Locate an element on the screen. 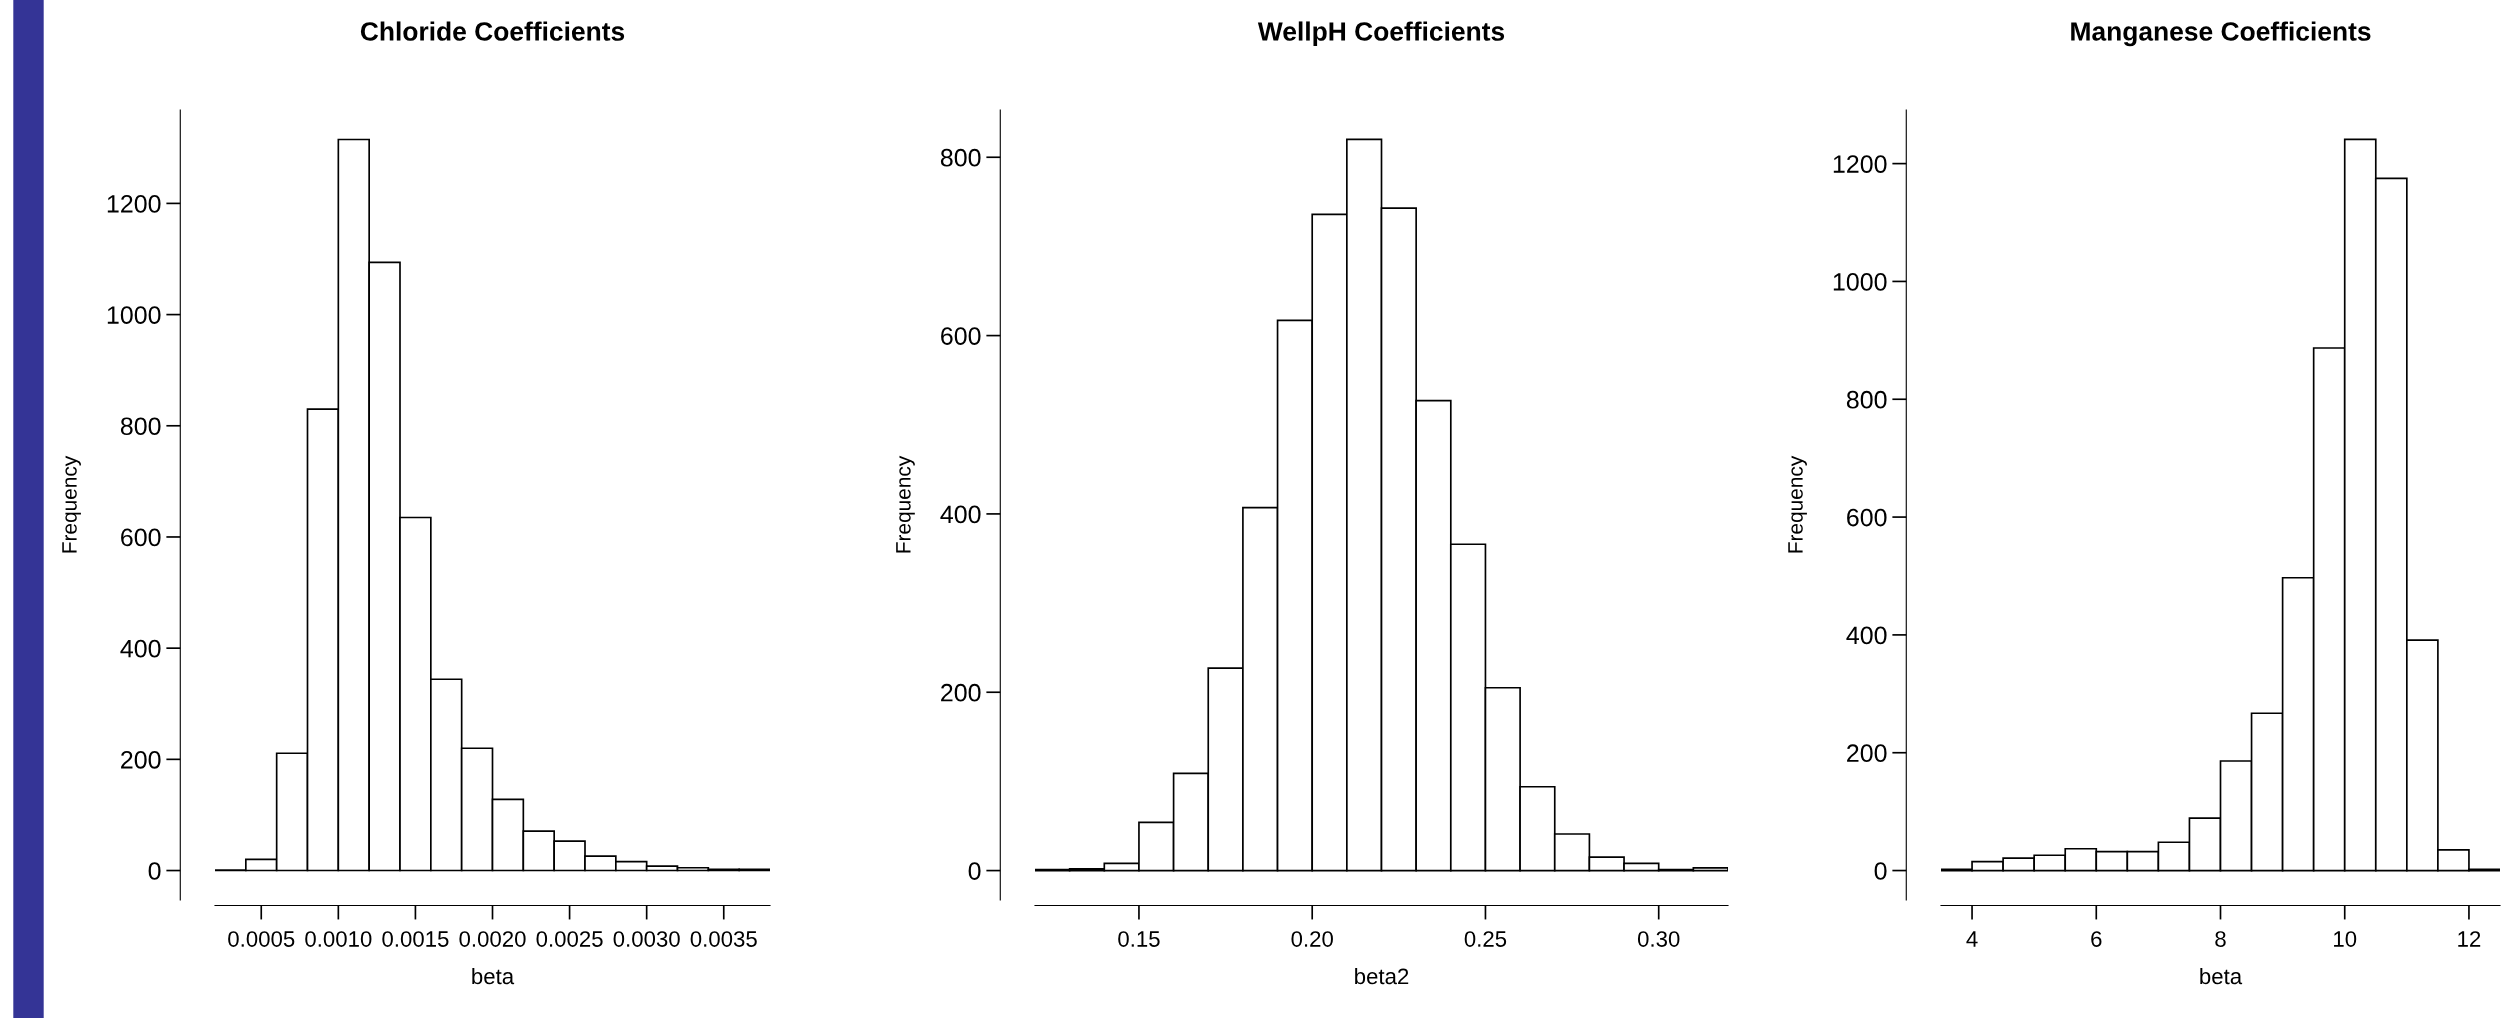 This screenshot has width=2509, height=1018. x-tick-label: 0.0015 is located at coordinates (415, 939).